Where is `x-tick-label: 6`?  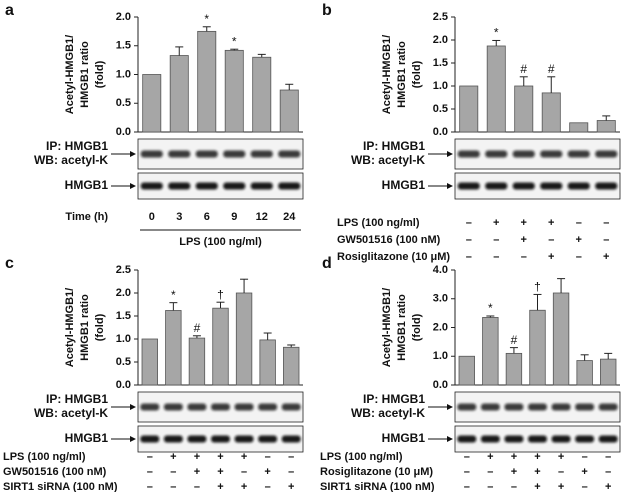 x-tick-label: 6 is located at coordinates (207, 217).